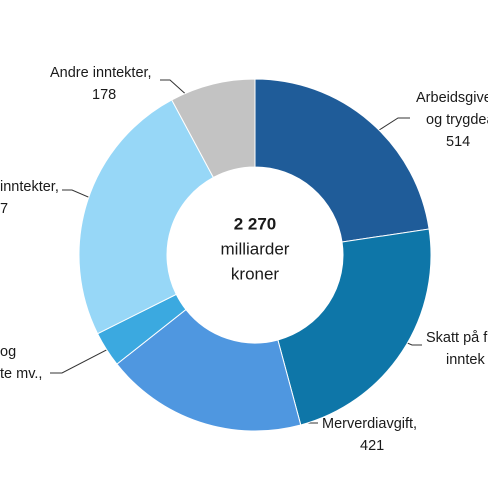  What do you see at coordinates (457, 338) in the screenshot?
I see `segment-label: Skatt på f` at bounding box center [457, 338].